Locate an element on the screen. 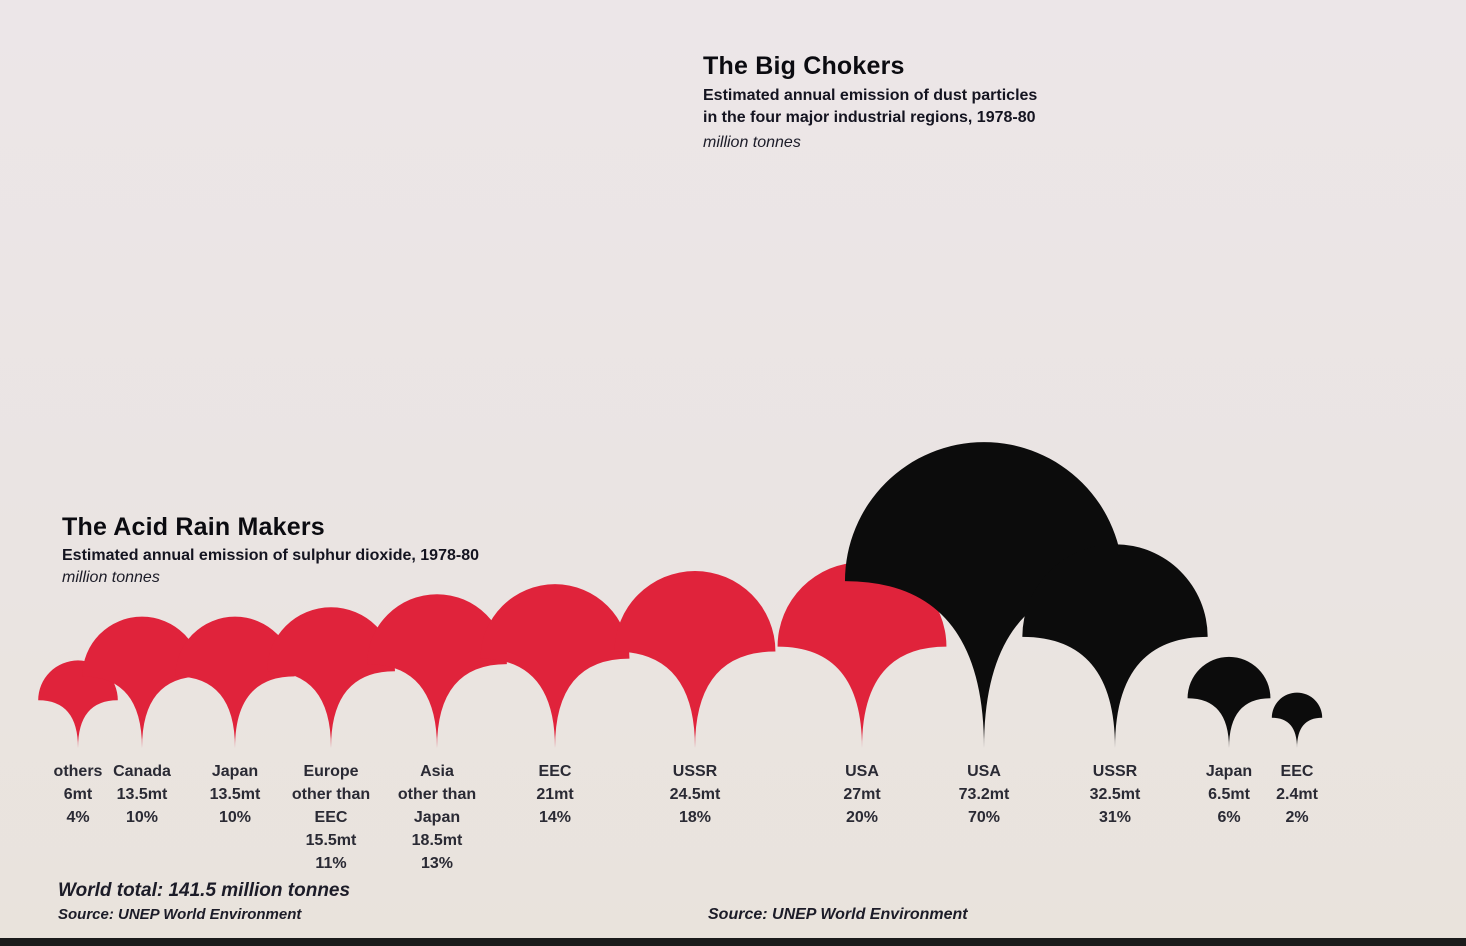 The height and width of the screenshot is (946, 1466). acid-label-1-line-1: 13.5mt is located at coordinates (142, 794).